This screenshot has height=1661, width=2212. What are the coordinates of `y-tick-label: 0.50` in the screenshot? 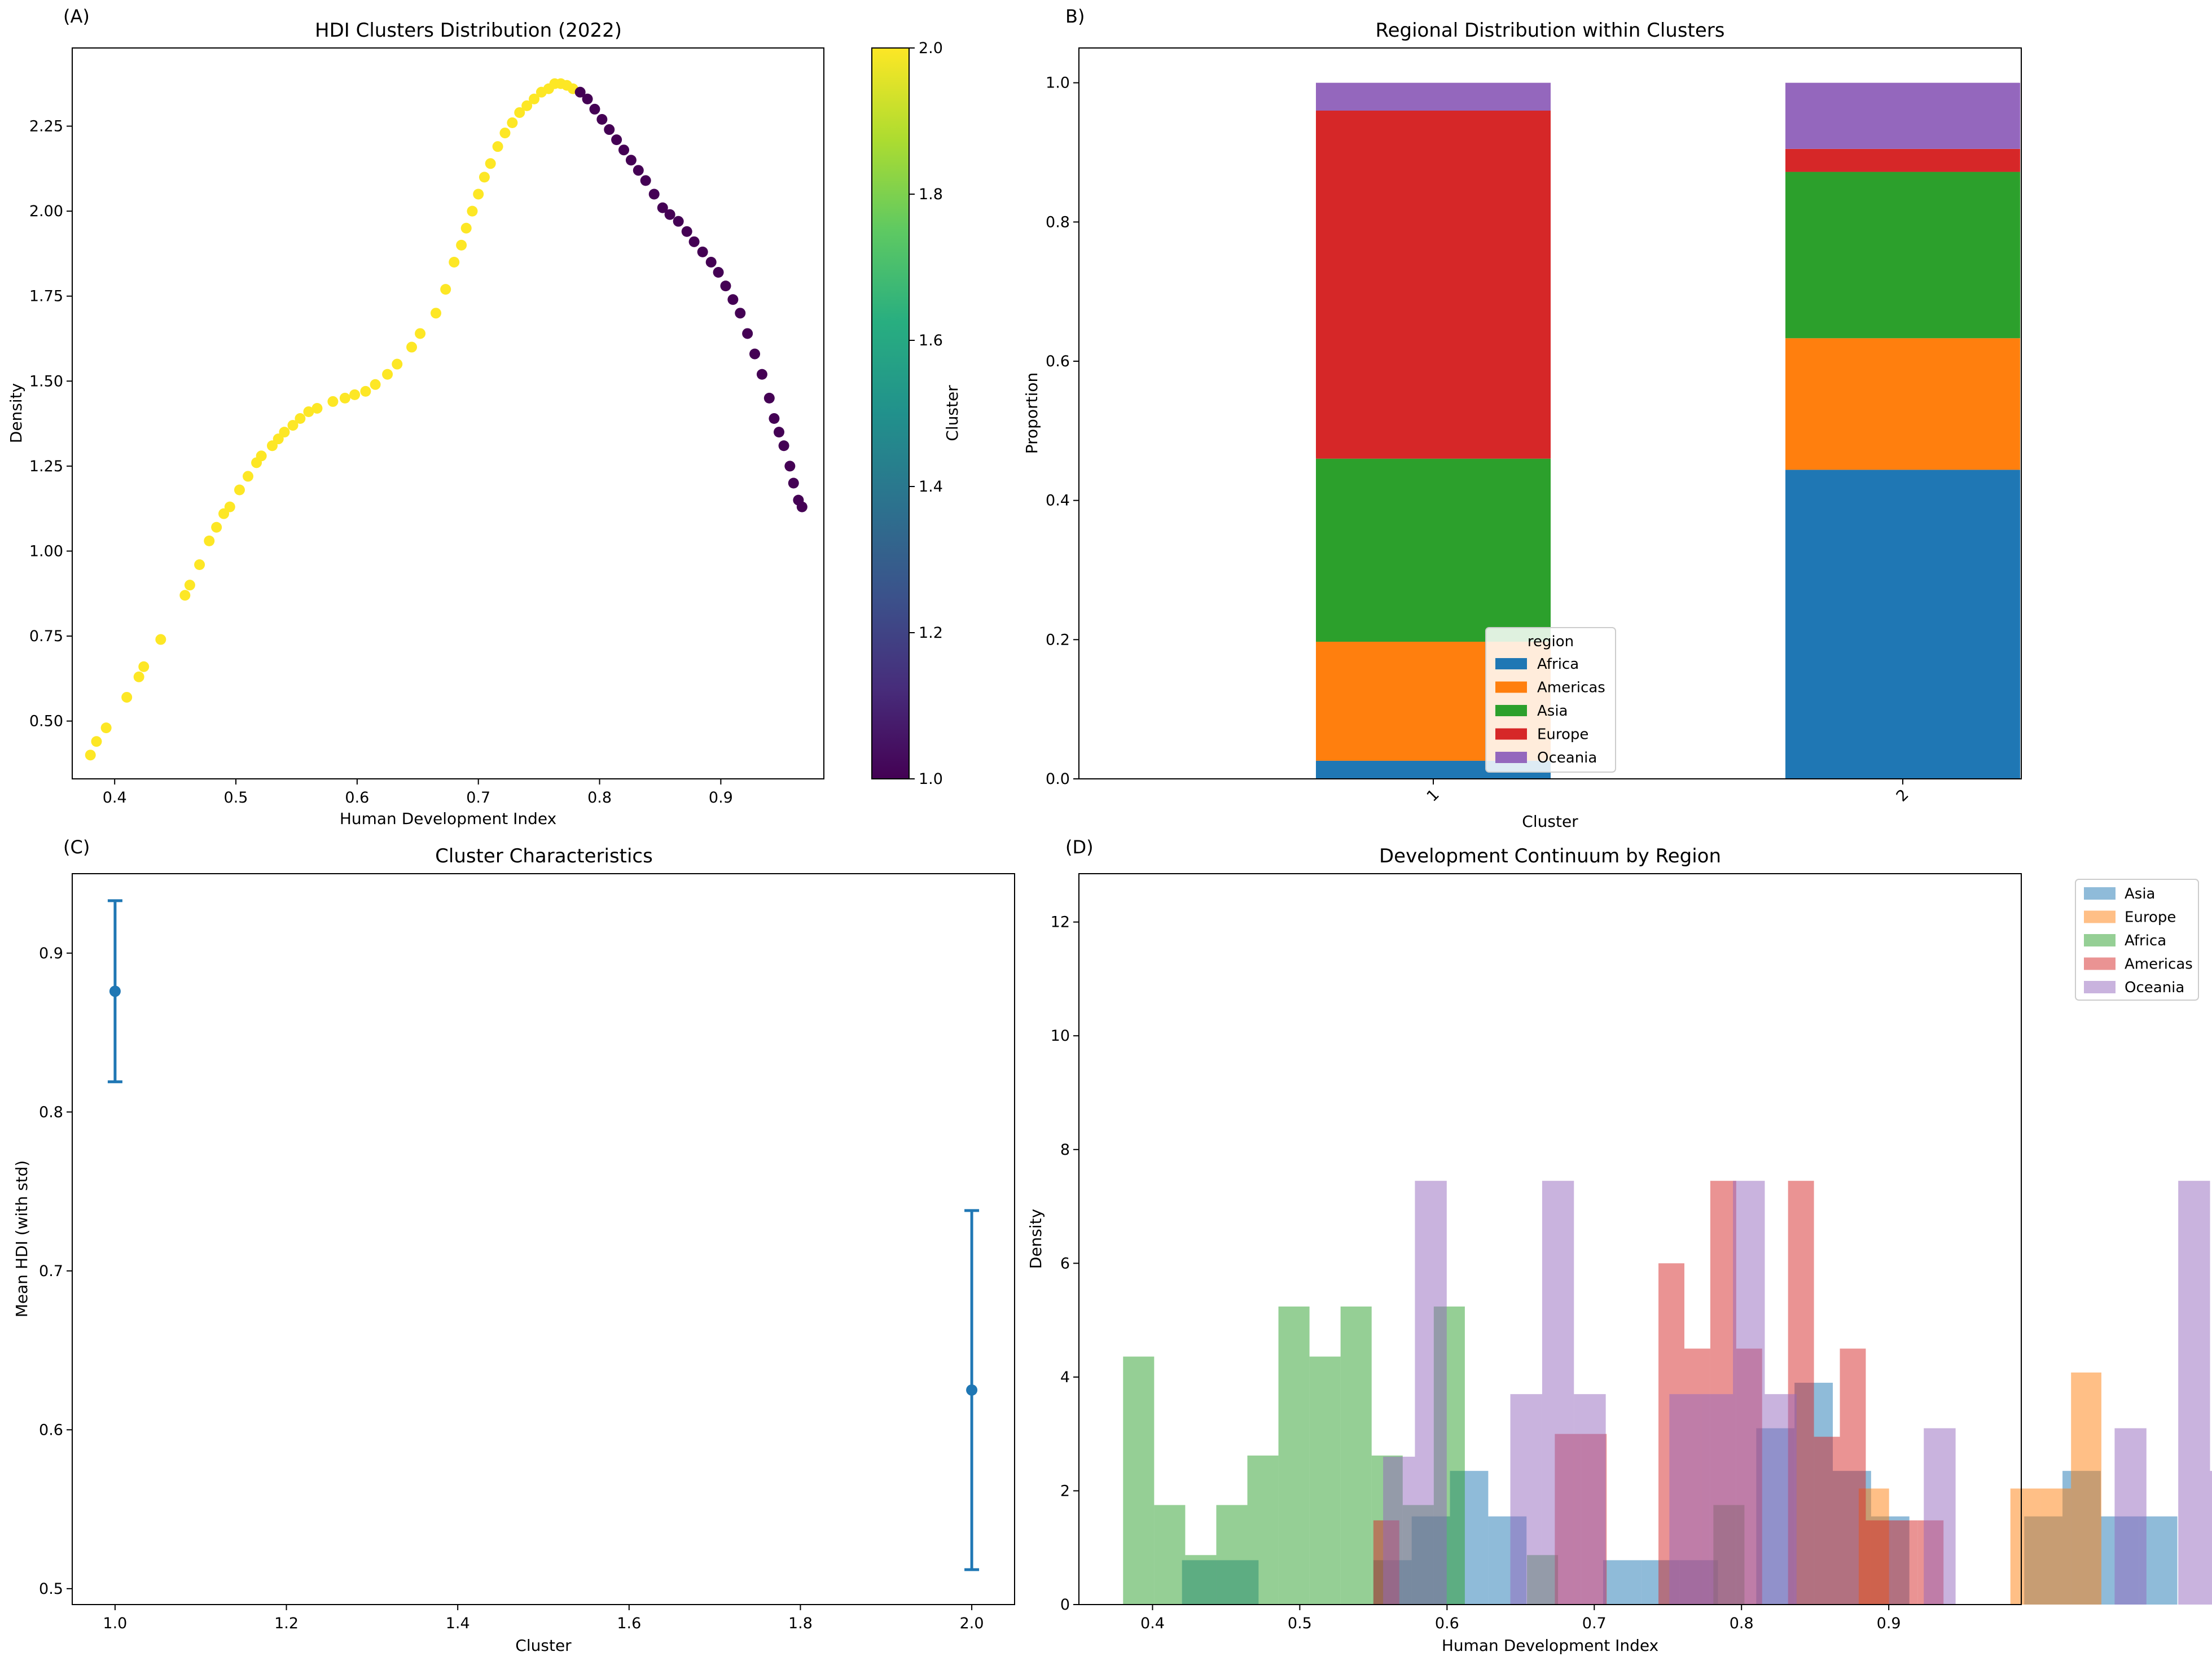 It's located at (46, 721).